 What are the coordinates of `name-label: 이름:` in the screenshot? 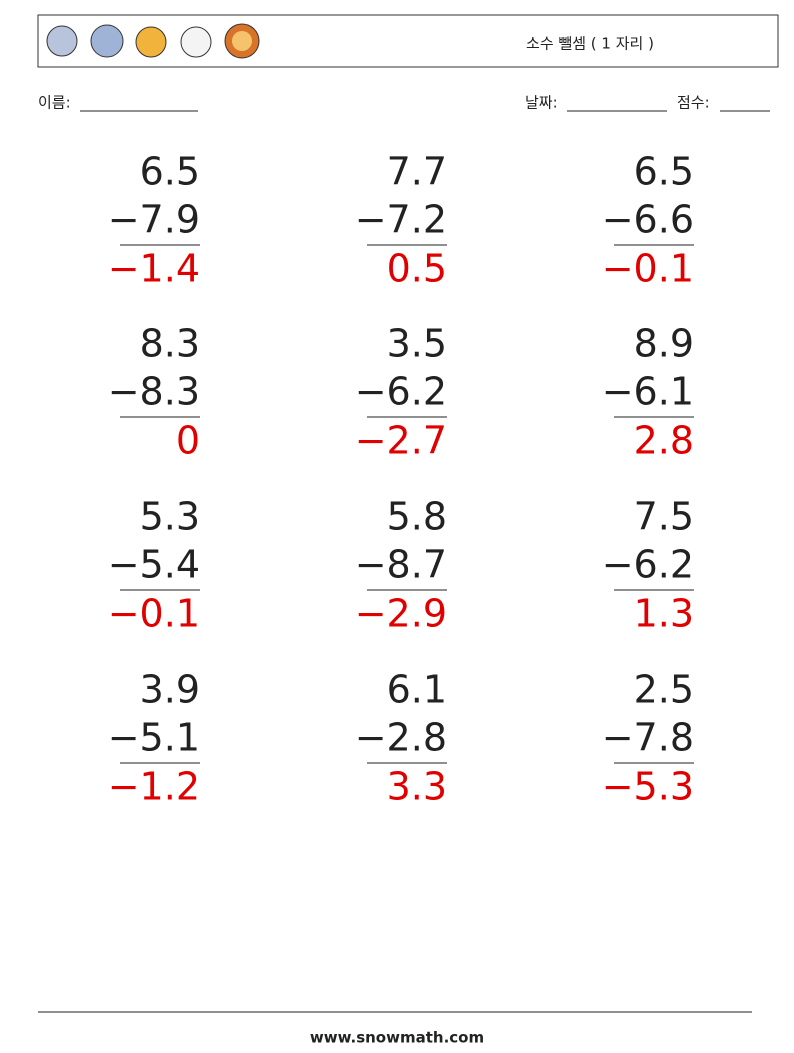 It's located at (54, 103).